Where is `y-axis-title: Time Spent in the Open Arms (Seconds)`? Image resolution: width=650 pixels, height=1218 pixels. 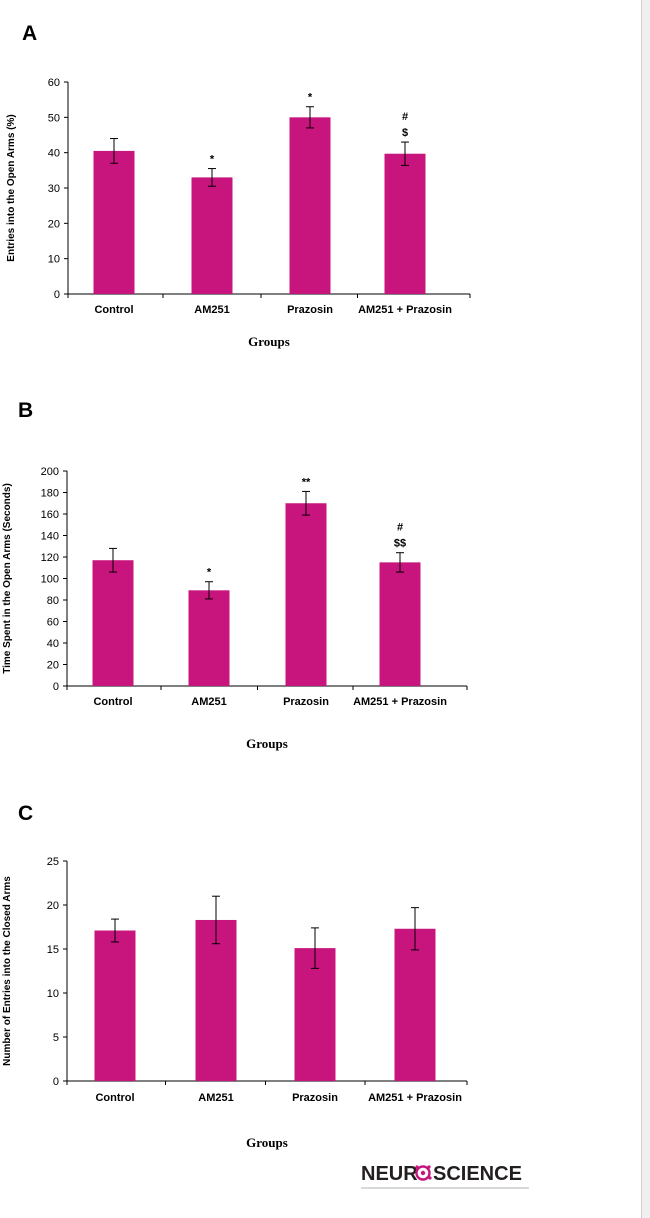 y-axis-title: Time Spent in the Open Arms (Seconds) is located at coordinates (7, 578).